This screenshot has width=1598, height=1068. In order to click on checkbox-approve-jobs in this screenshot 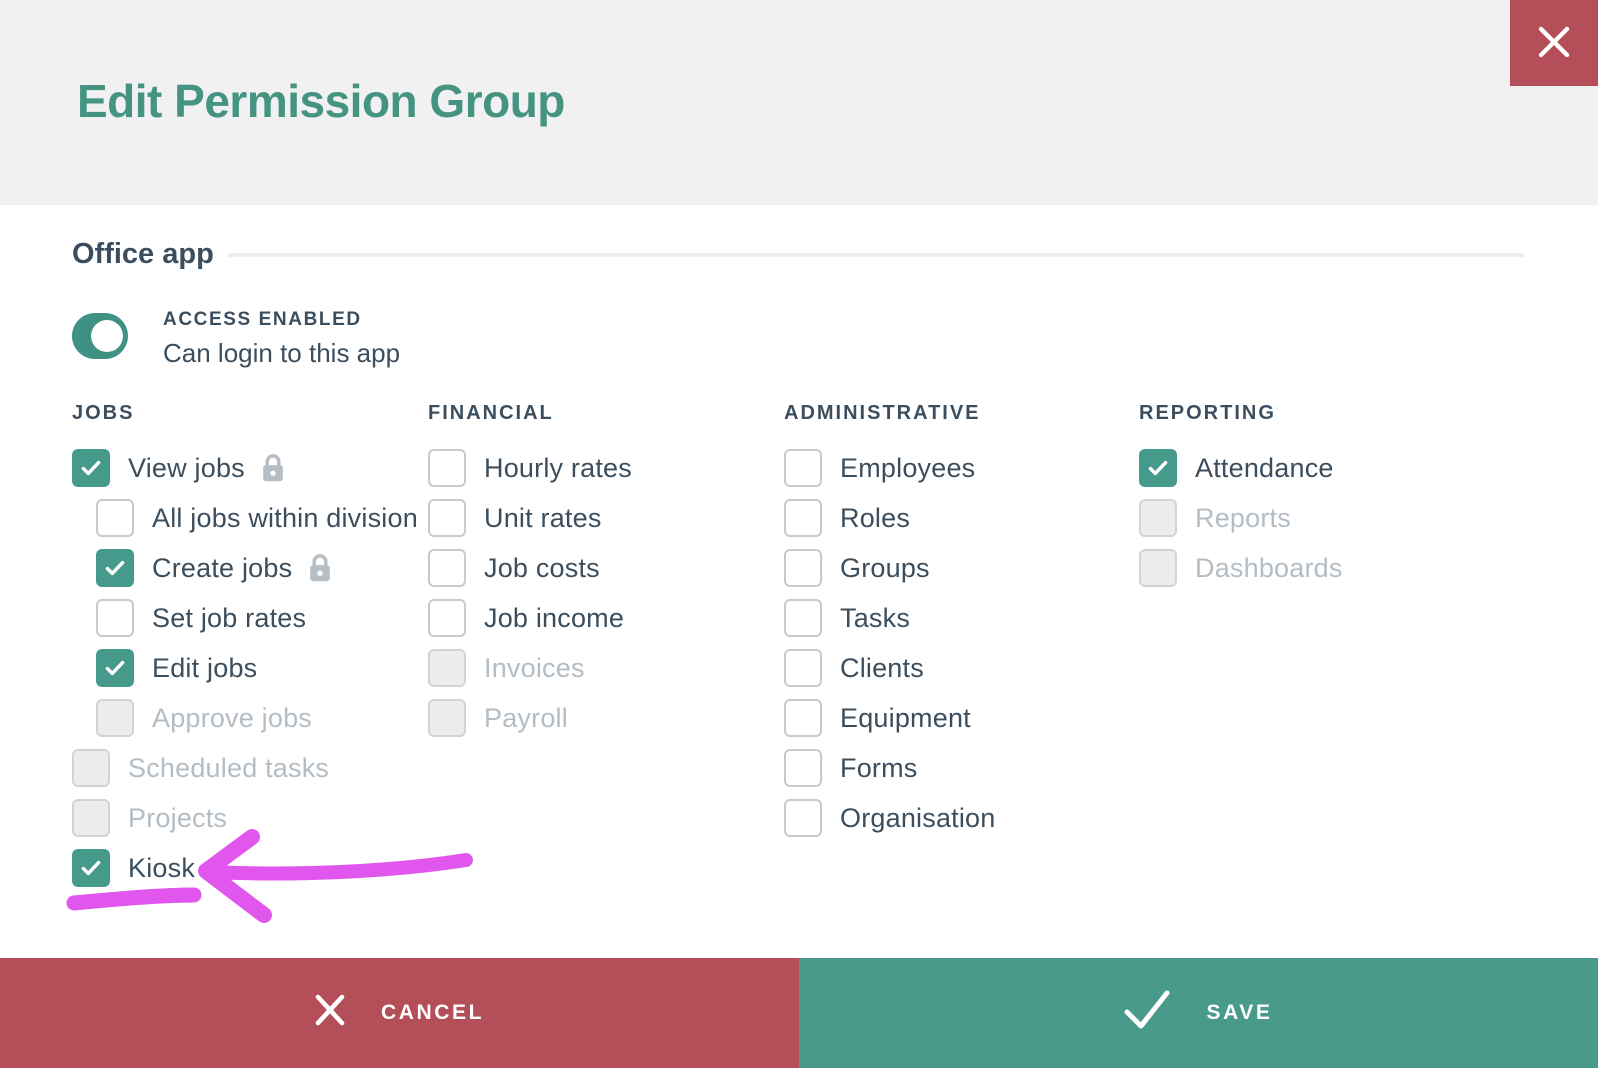, I will do `click(115, 718)`.